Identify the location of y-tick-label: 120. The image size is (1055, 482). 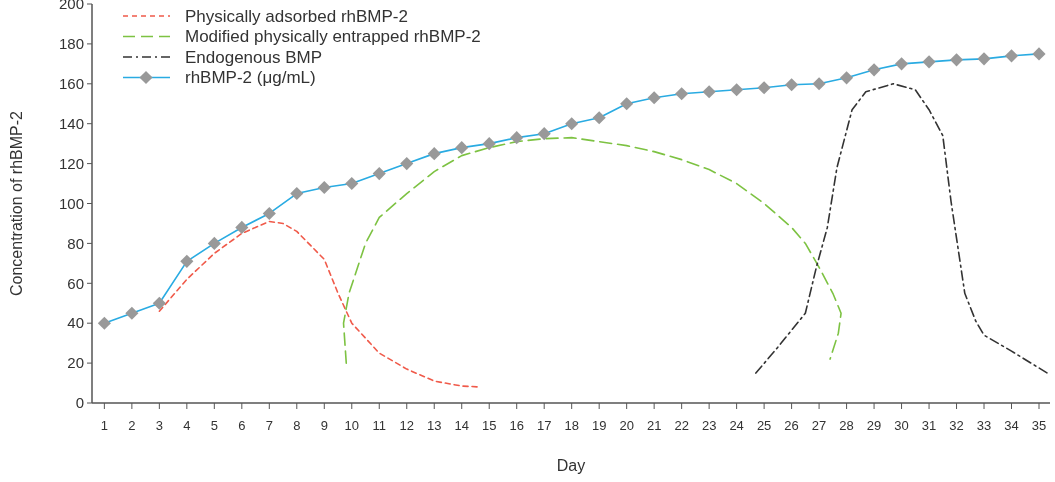
(71, 163).